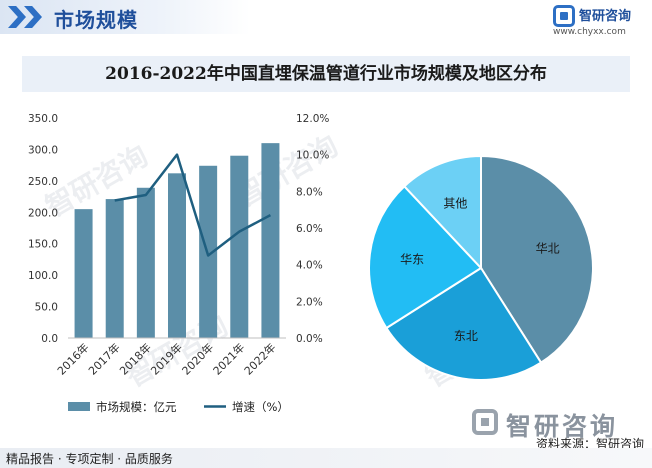  Describe the element at coordinates (605, 16) in the screenshot. I see `brand-name: 智研咨询` at that location.